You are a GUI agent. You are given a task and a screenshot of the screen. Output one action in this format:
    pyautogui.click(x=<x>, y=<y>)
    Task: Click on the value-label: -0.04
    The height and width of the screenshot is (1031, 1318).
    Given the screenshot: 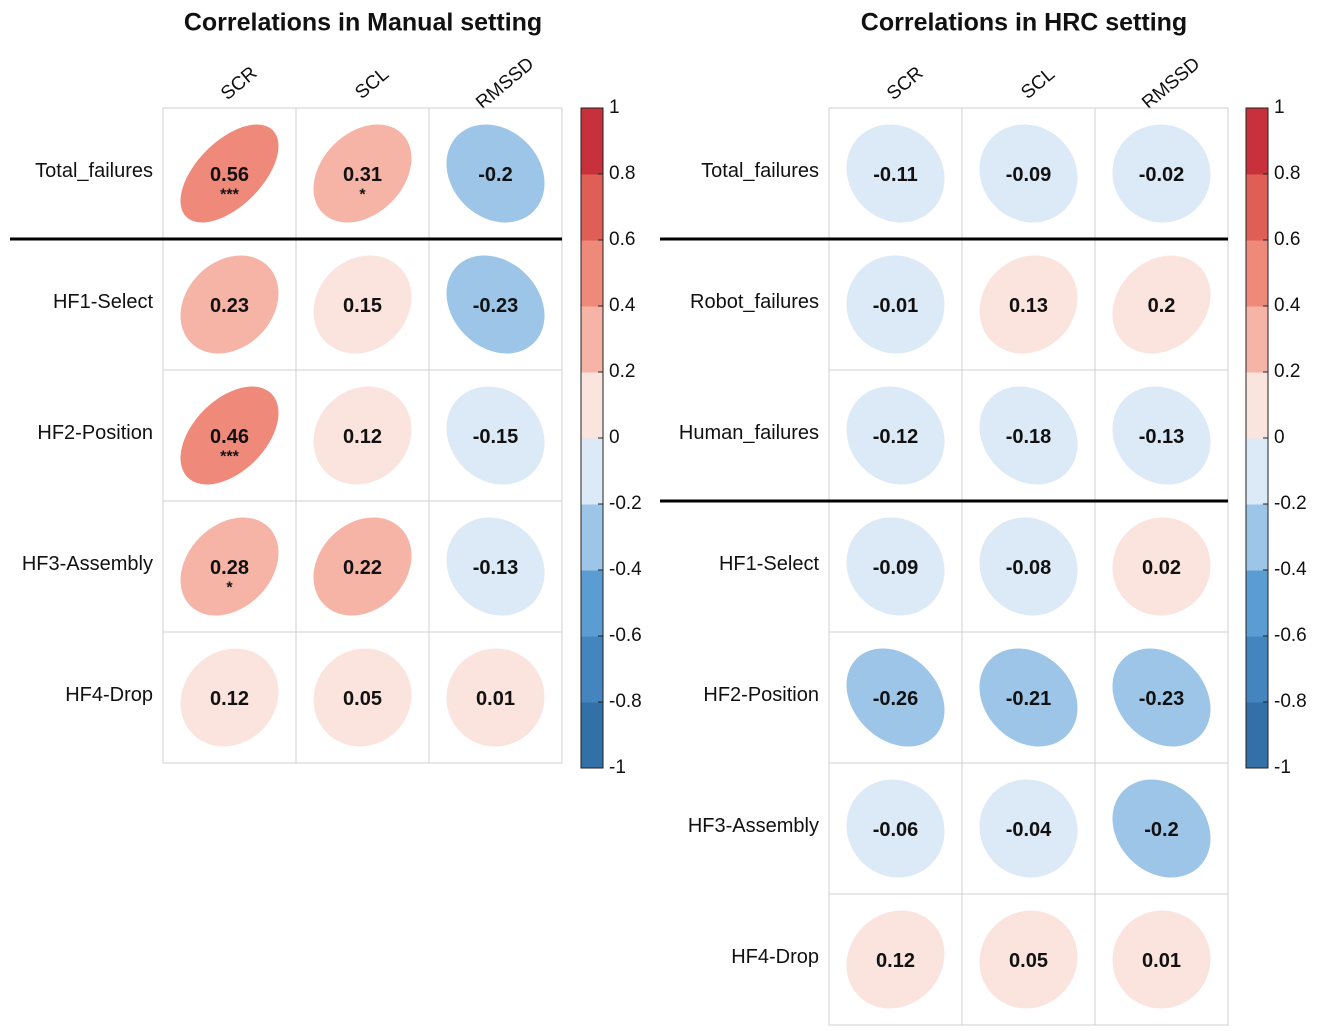 What is the action you would take?
    pyautogui.click(x=1029, y=830)
    